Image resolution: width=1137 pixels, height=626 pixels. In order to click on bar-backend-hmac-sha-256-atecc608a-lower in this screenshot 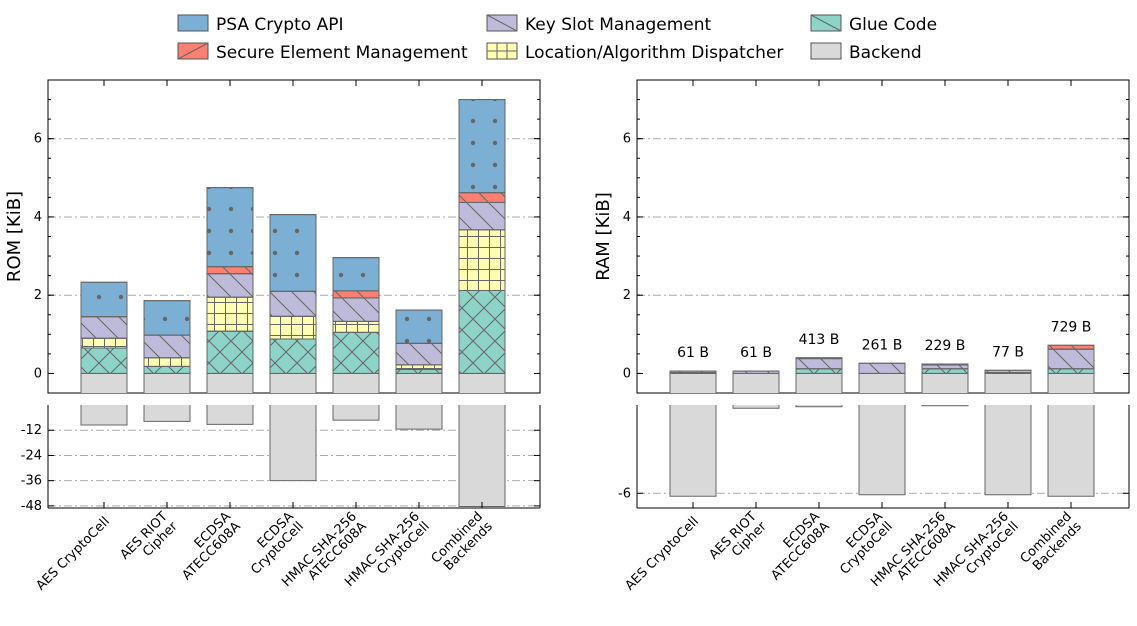, I will do `click(356, 413)`.